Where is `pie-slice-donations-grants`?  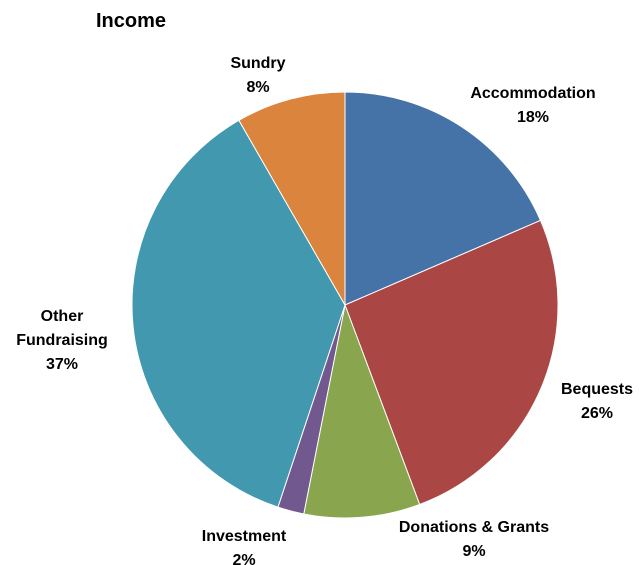 pie-slice-donations-grants is located at coordinates (362, 411).